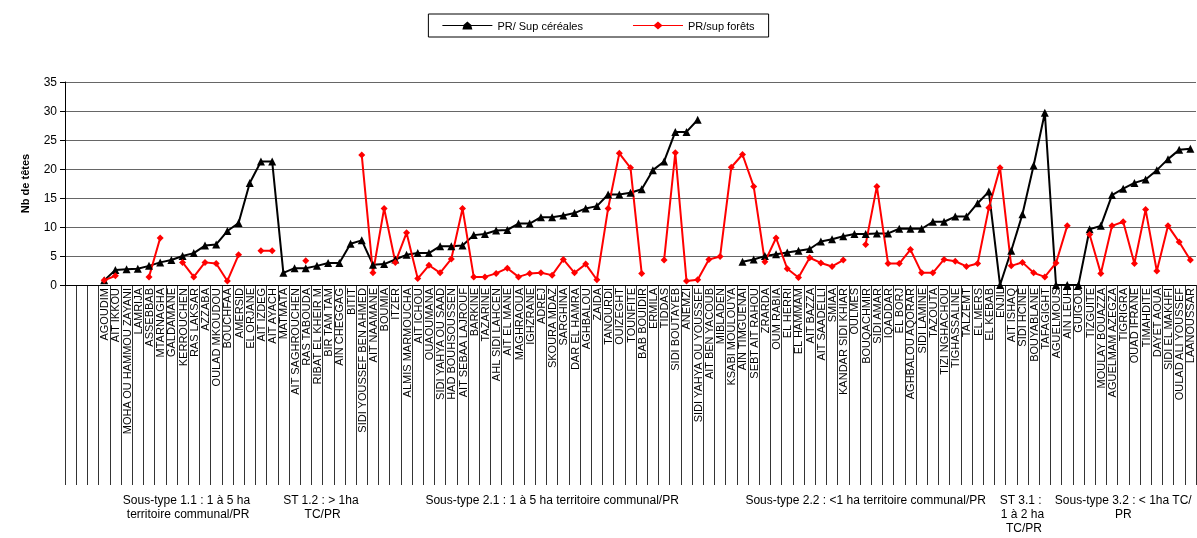 The width and height of the screenshot is (1197, 538). Describe the element at coordinates (675, 329) in the screenshot. I see `x-tick-label: SIDI BOUTAYEB` at that location.